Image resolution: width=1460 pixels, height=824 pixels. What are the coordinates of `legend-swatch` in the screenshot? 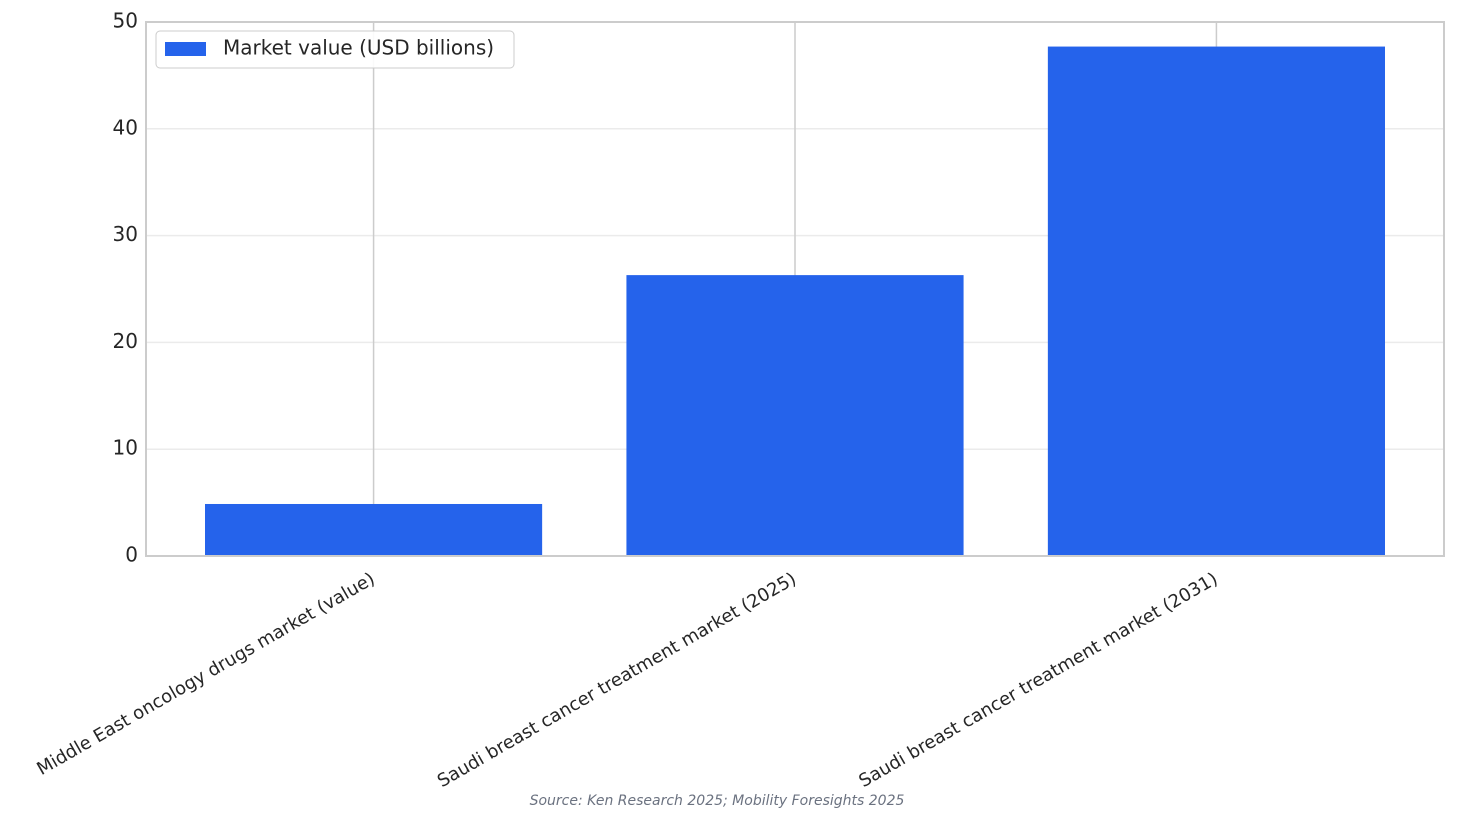 It's located at (185, 49).